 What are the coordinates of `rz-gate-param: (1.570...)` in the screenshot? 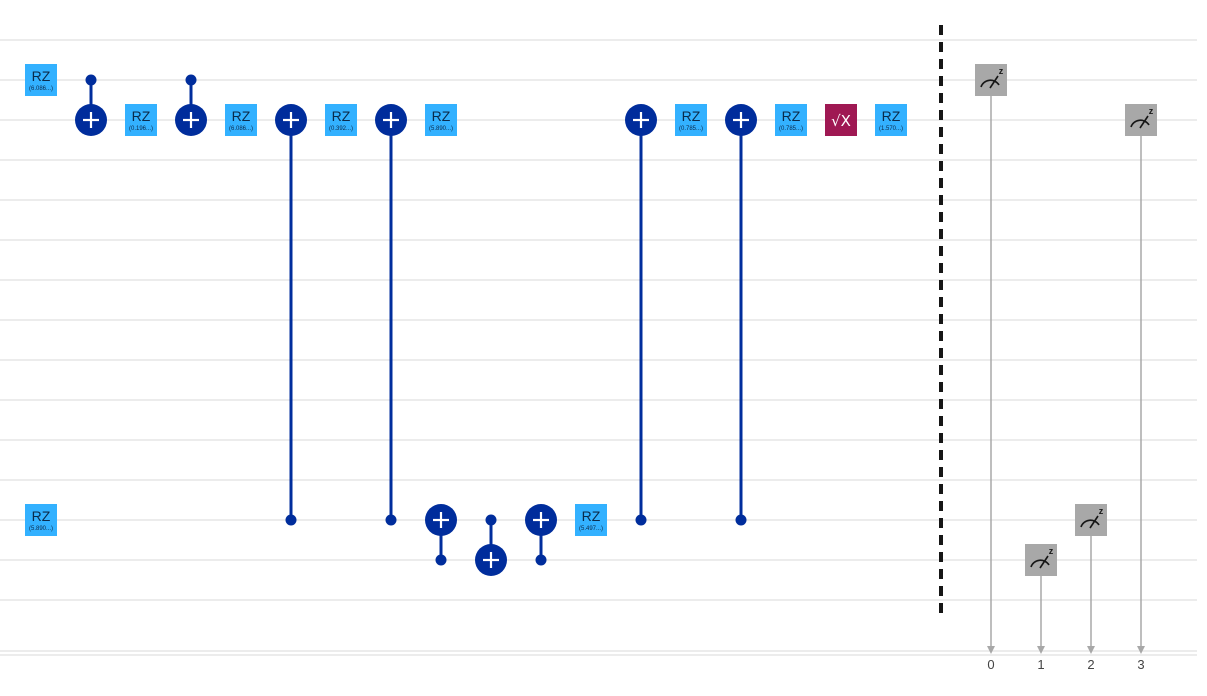 It's located at (891, 129).